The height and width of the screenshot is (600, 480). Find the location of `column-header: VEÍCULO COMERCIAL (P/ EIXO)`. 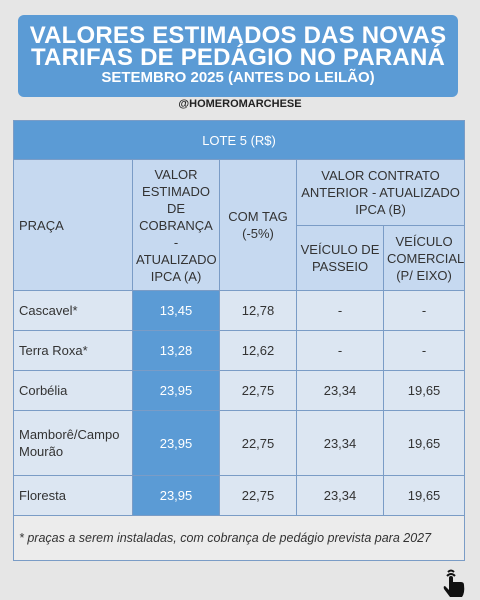

column-header: VEÍCULO COMERCIAL (P/ EIXO) is located at coordinates (424, 258).